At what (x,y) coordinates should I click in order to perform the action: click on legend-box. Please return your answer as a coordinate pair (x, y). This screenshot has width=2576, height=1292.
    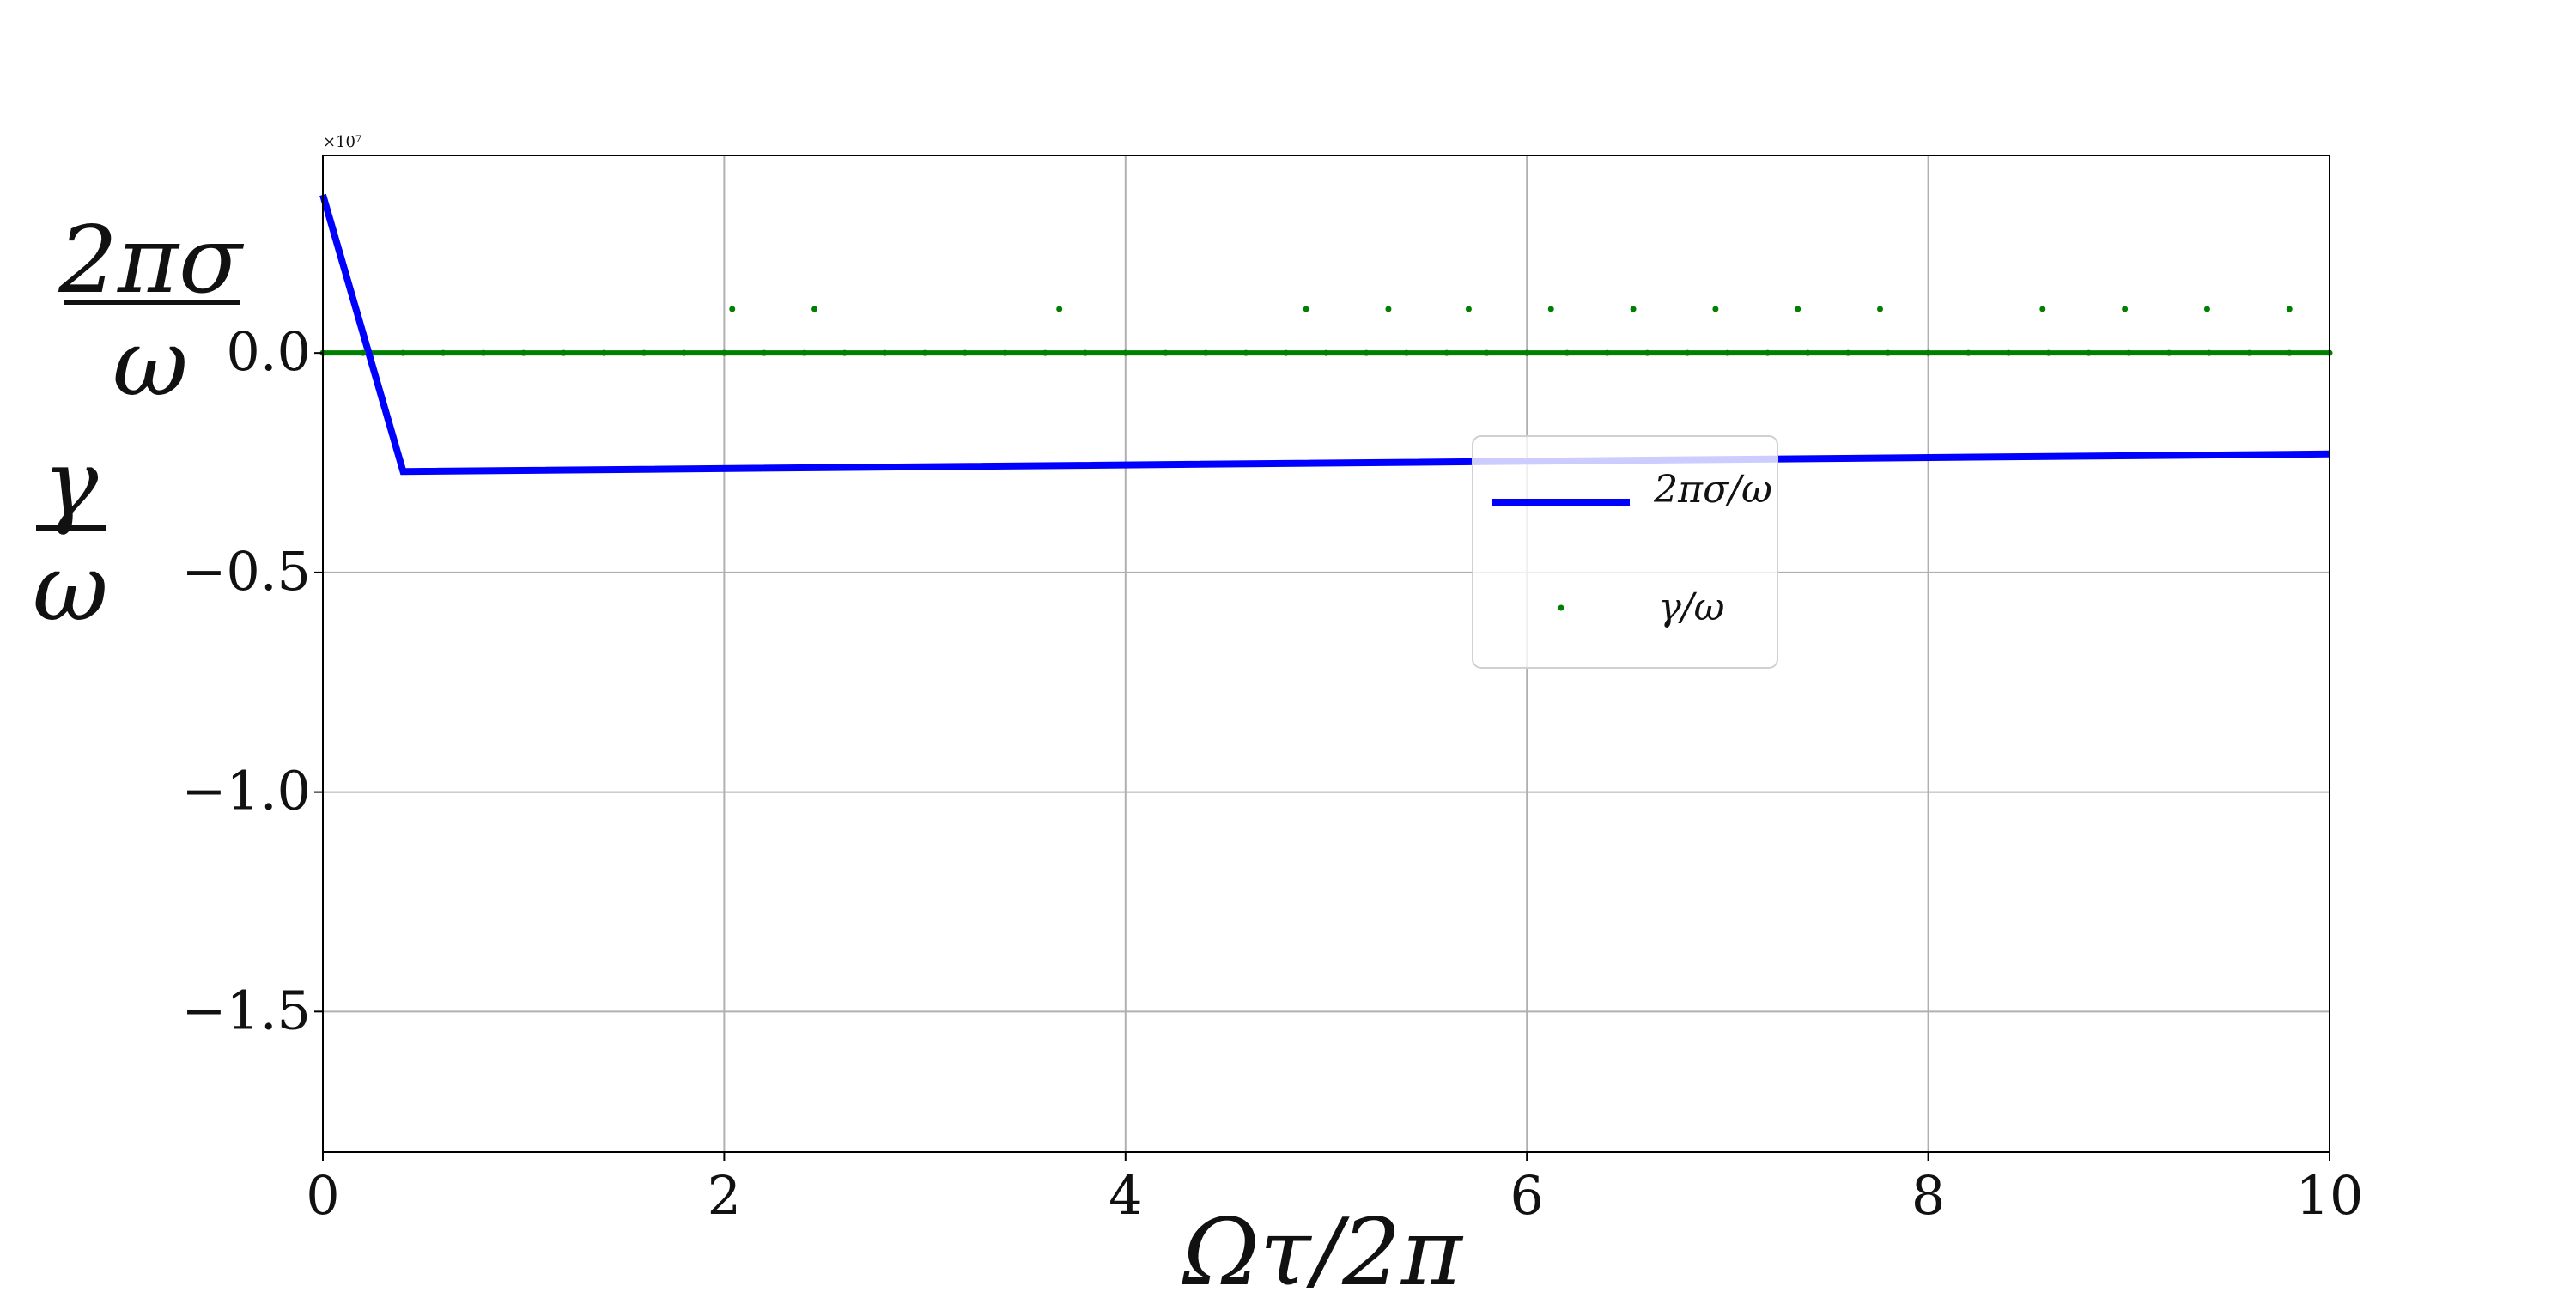
    Looking at the image, I should click on (1625, 552).